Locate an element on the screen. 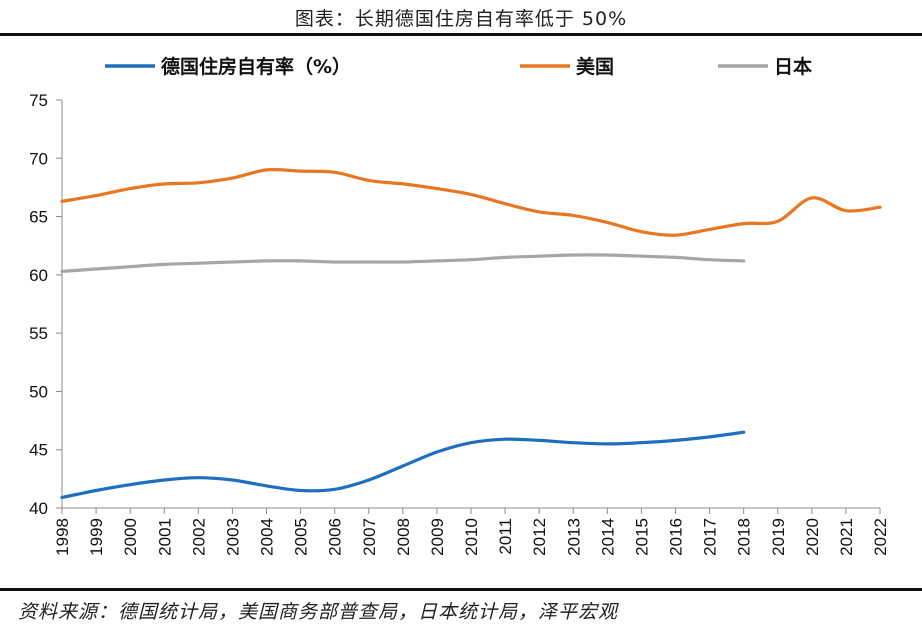 The image size is (922, 635). usa-series-line is located at coordinates (471, 202).